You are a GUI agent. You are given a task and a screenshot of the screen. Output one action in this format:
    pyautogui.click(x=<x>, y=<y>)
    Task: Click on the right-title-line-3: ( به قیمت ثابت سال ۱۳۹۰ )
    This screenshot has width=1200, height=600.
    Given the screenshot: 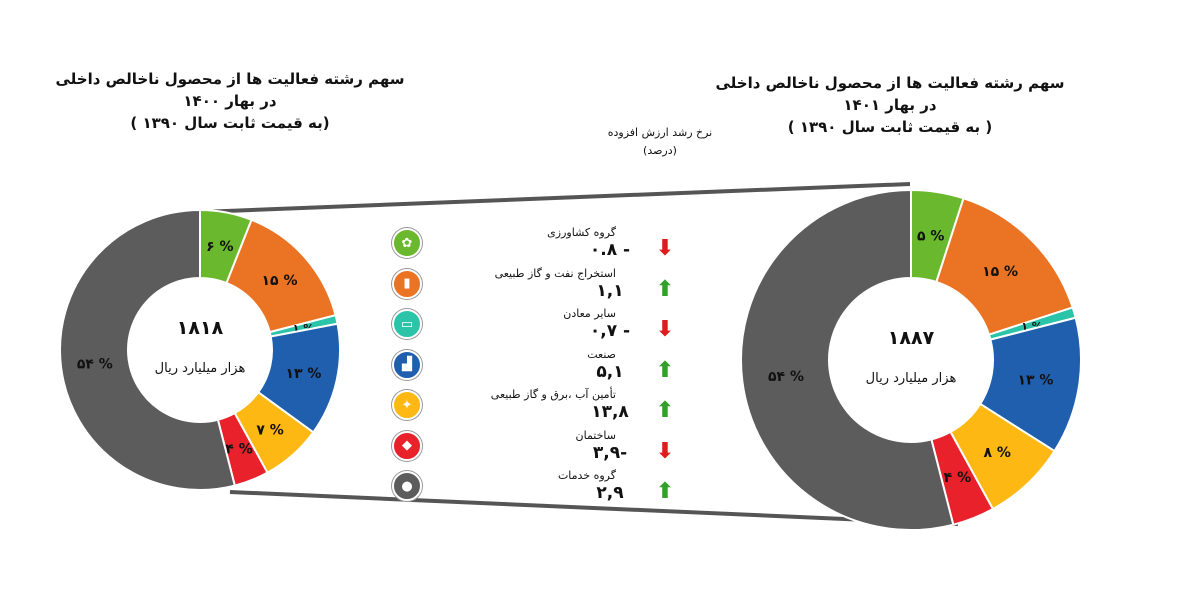 What is the action you would take?
    pyautogui.click(x=890, y=127)
    